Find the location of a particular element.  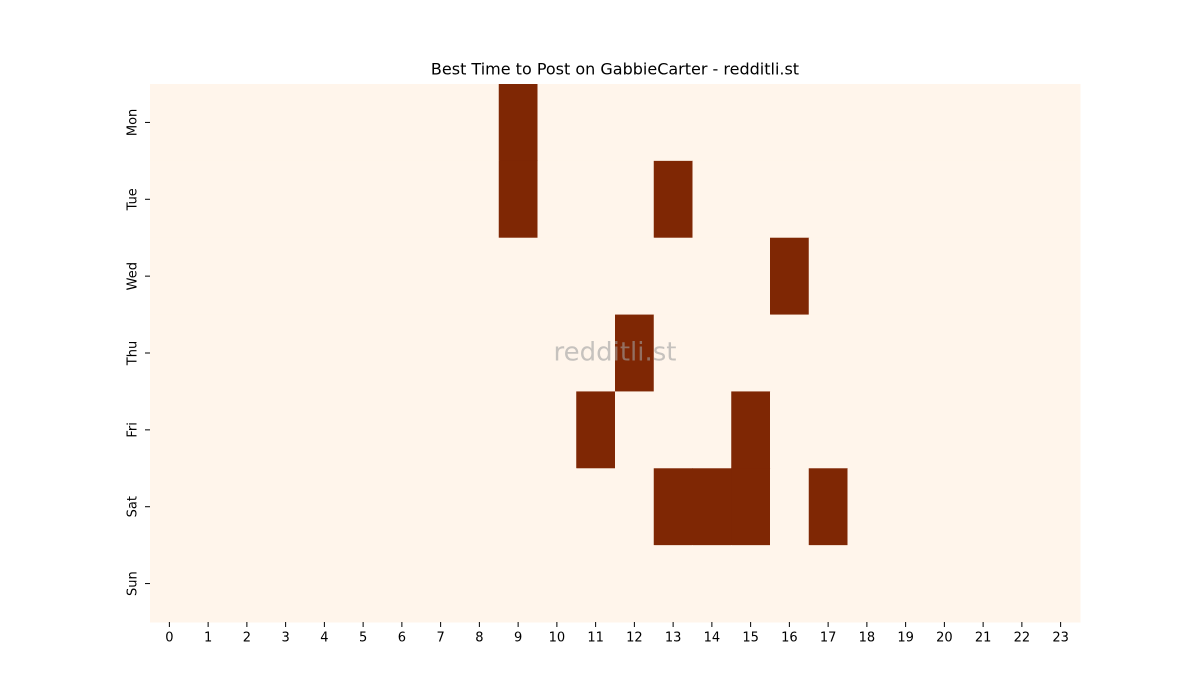

x-tick-label: 6 is located at coordinates (402, 638).